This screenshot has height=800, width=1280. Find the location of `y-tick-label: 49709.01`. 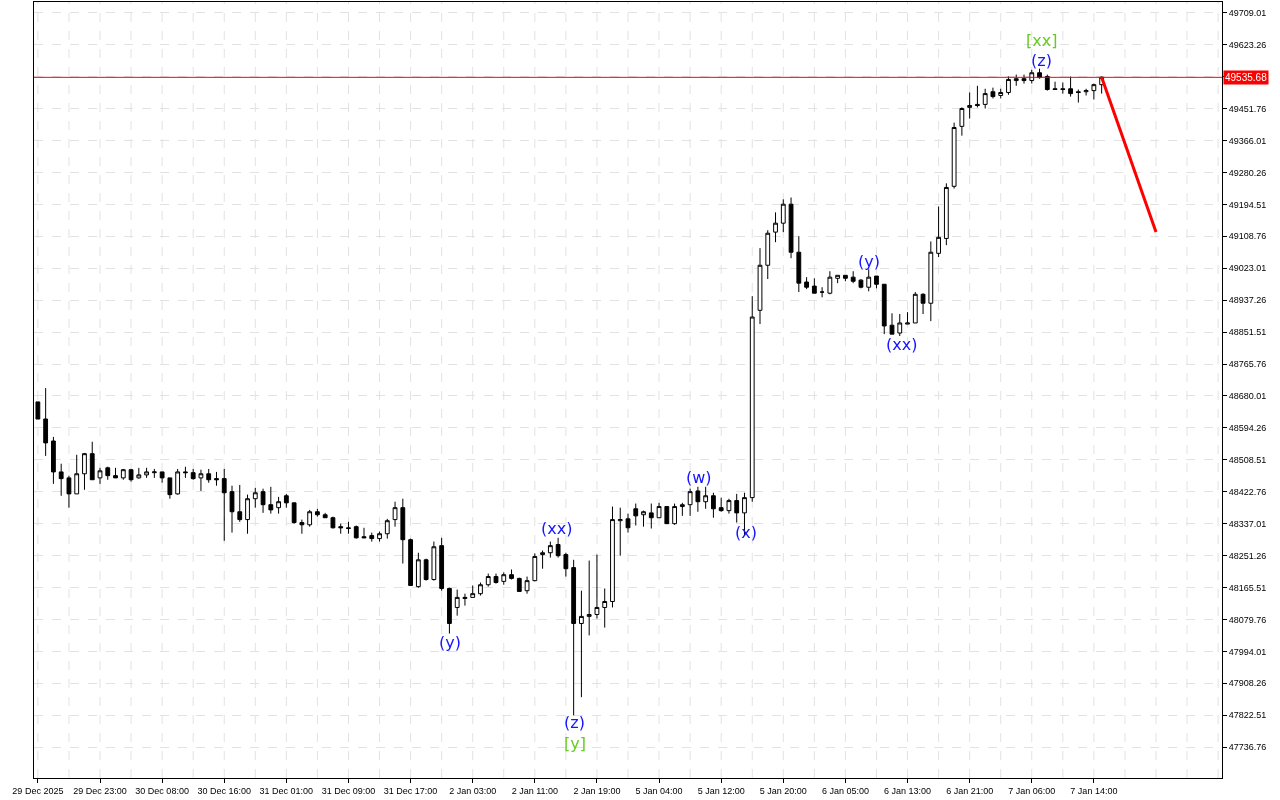

y-tick-label: 49709.01 is located at coordinates (1247, 12).